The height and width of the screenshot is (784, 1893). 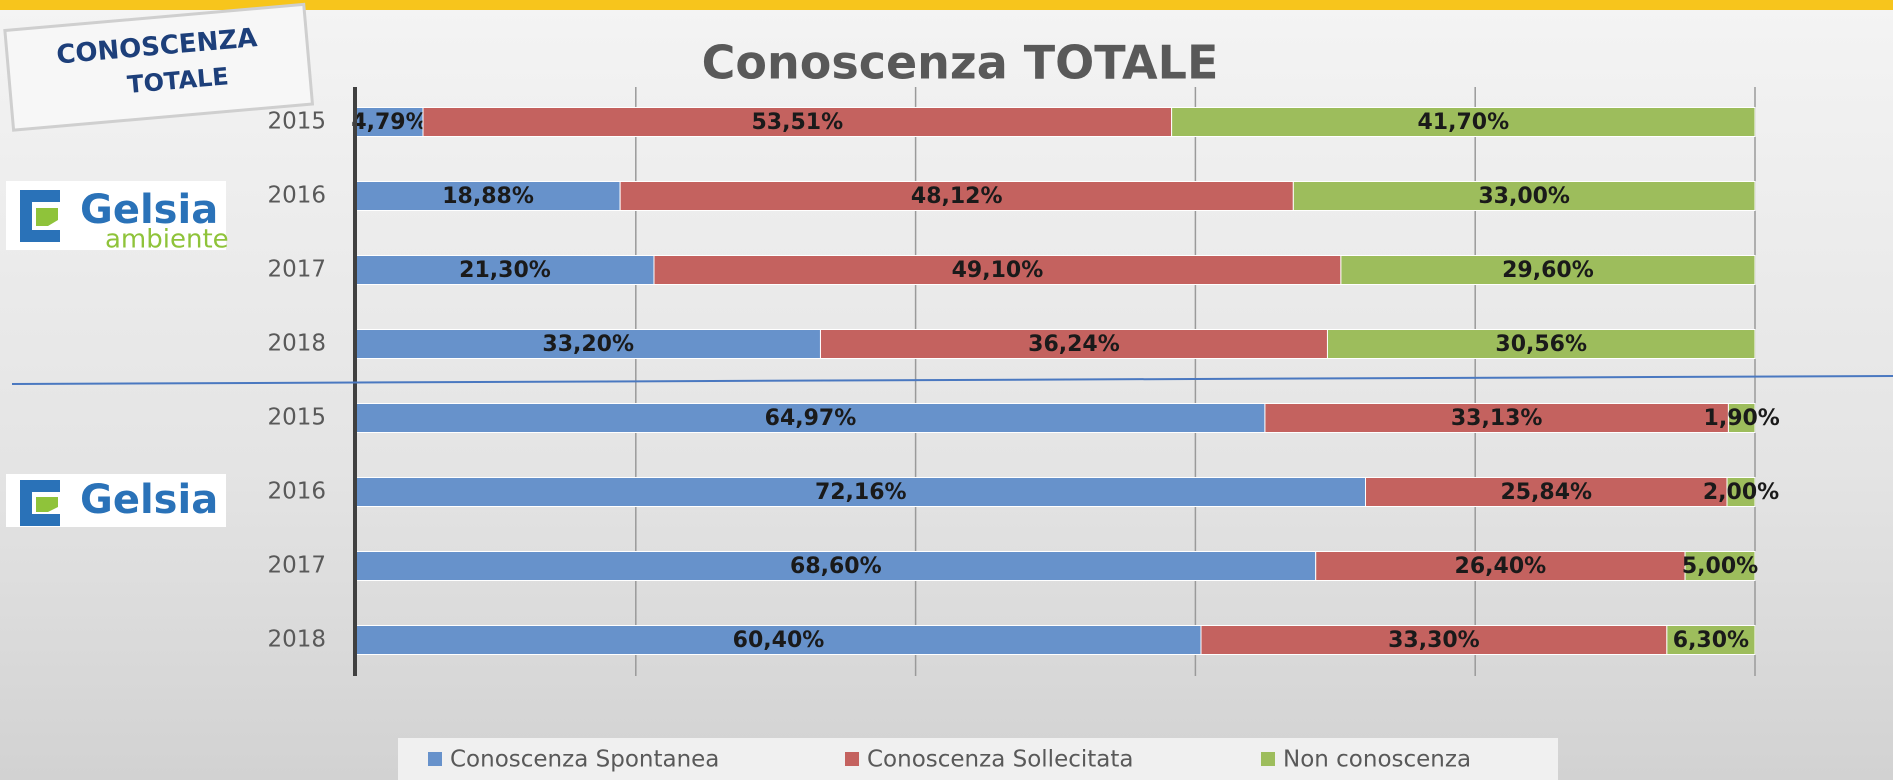 I want to click on logo-subtext: ambiente, so click(x=167, y=240).